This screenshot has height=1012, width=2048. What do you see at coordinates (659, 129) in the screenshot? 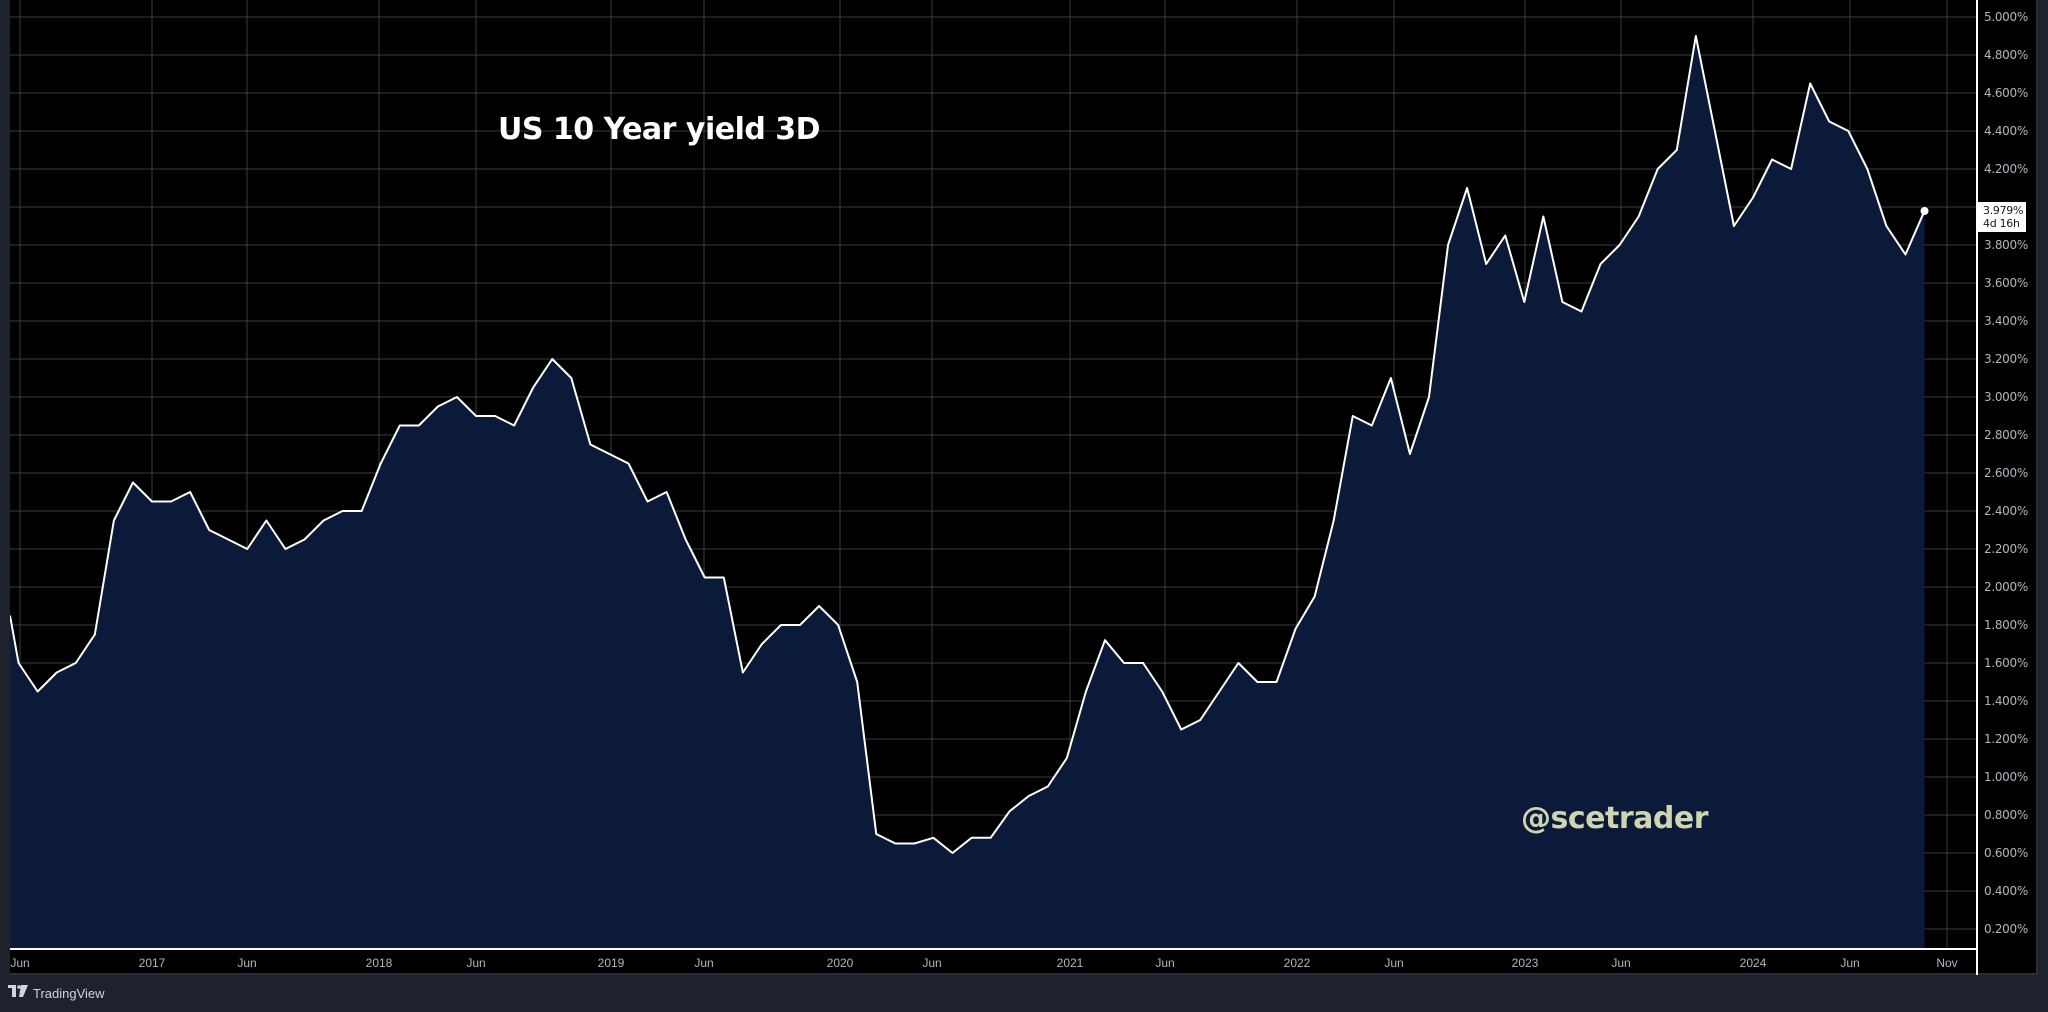
I see `chart-title: US 10 Year yield 3D` at bounding box center [659, 129].